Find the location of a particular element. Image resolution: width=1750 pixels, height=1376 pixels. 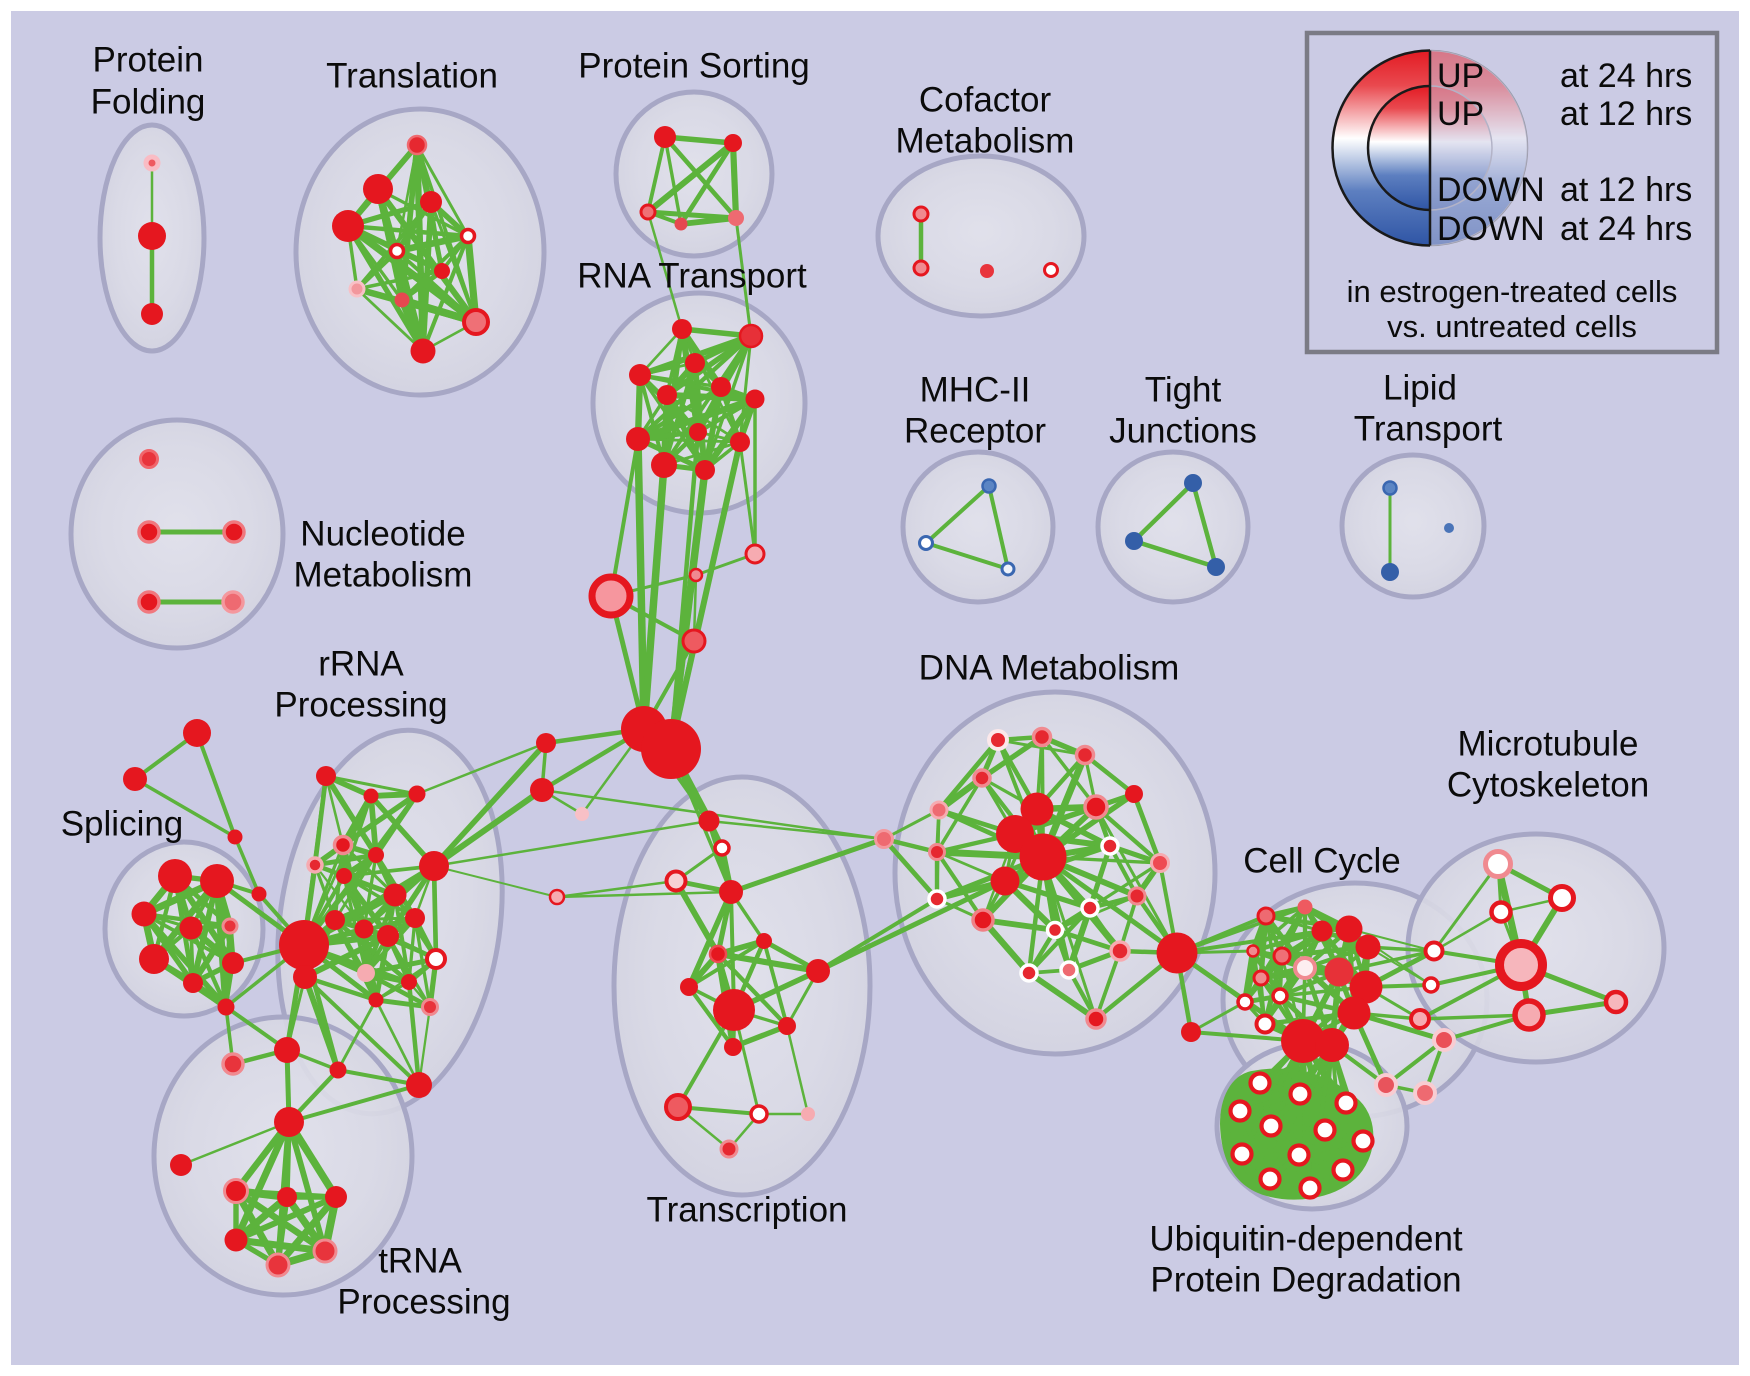

svg-text: DNA Metabolism is located at coordinates (1049, 667).